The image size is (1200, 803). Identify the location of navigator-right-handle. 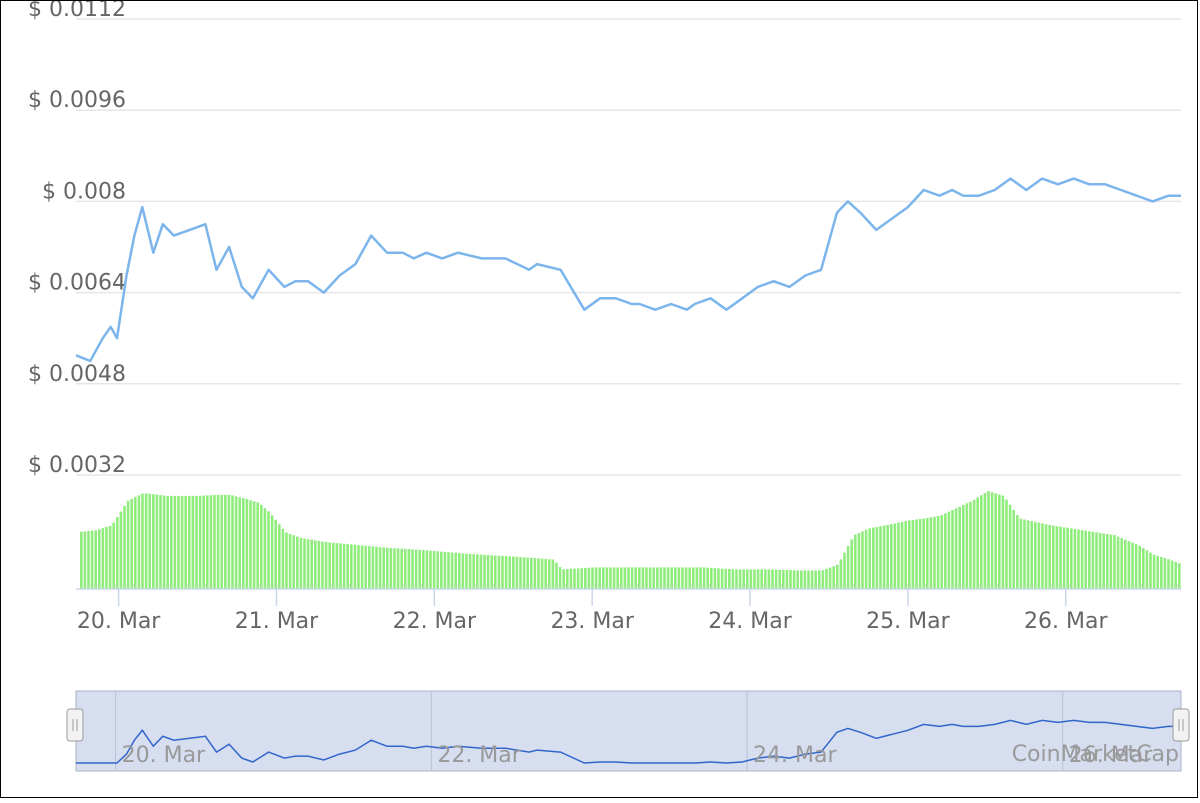
(1181, 725).